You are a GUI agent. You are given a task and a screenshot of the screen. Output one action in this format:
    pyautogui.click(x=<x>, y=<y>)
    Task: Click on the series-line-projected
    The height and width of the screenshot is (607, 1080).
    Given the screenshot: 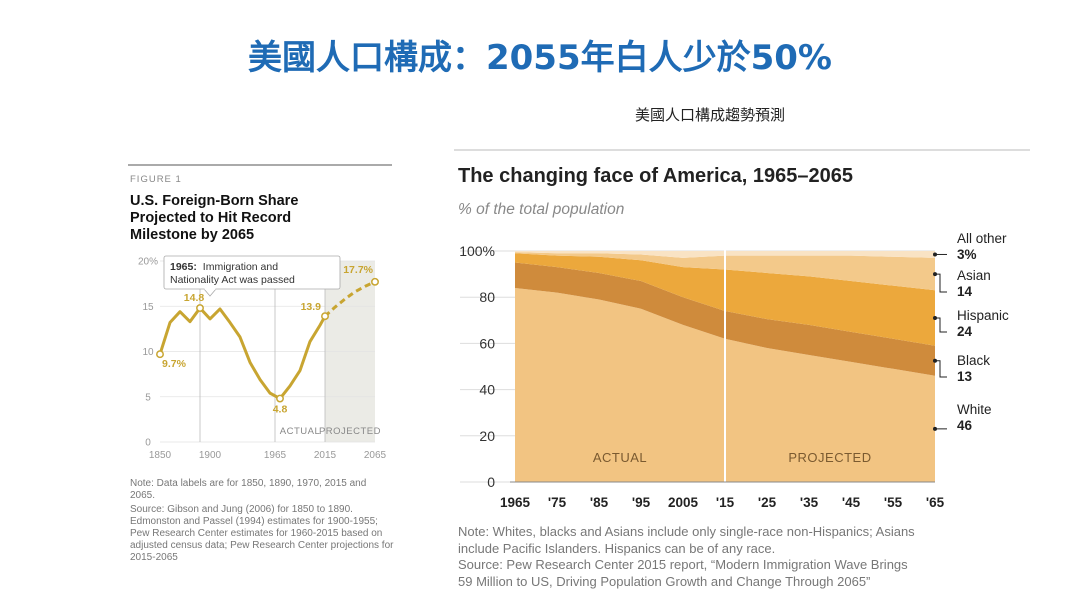 What is the action you would take?
    pyautogui.click(x=349, y=299)
    